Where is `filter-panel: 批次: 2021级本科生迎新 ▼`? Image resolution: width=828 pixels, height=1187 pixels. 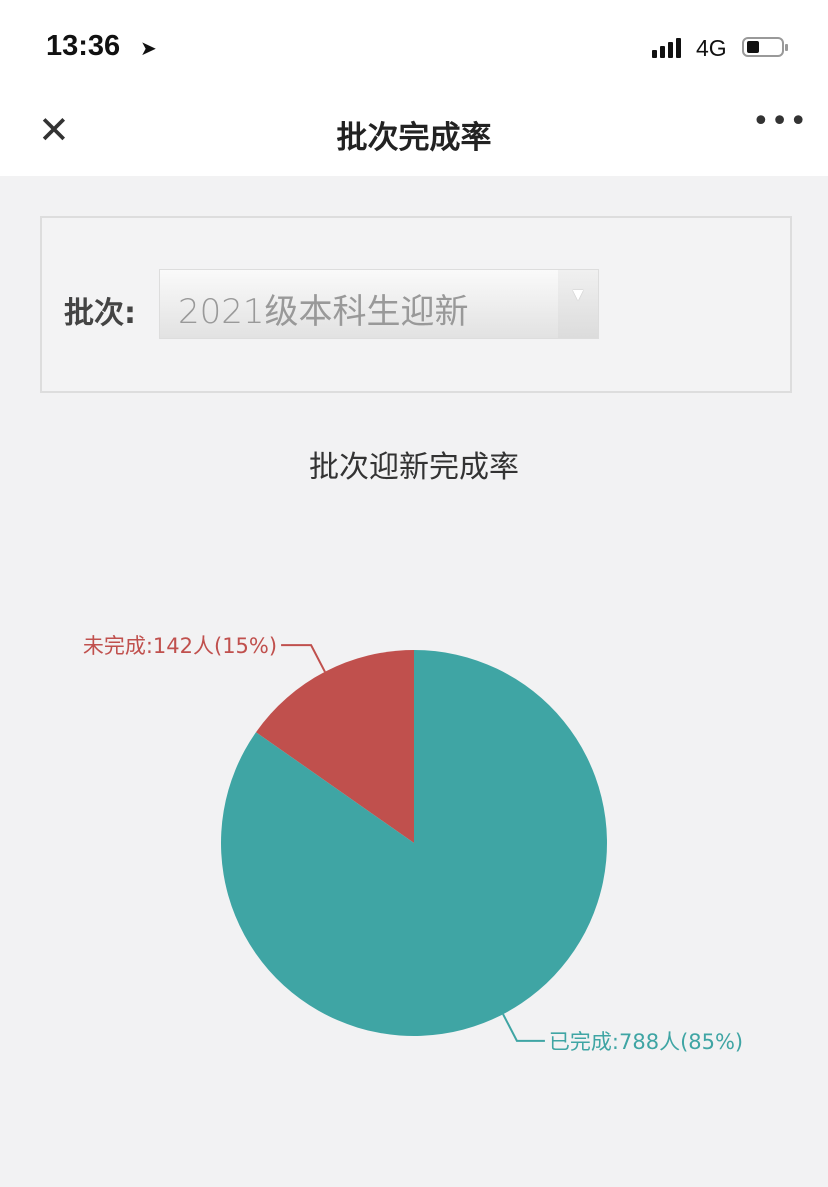
filter-panel: 批次: 2021级本科生迎新 ▼ is located at coordinates (416, 304).